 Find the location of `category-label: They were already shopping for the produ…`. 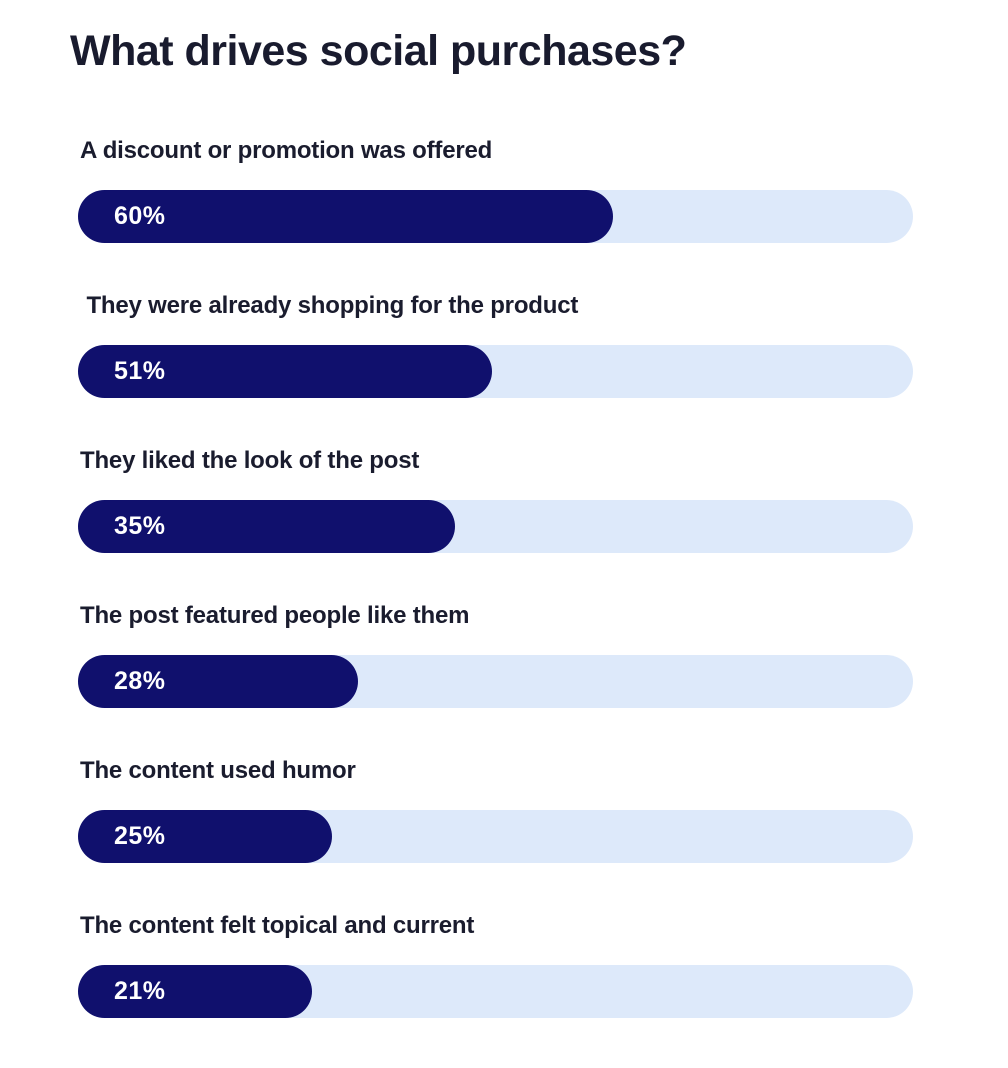

category-label: They were already shopping for the produ… is located at coordinates (329, 305).